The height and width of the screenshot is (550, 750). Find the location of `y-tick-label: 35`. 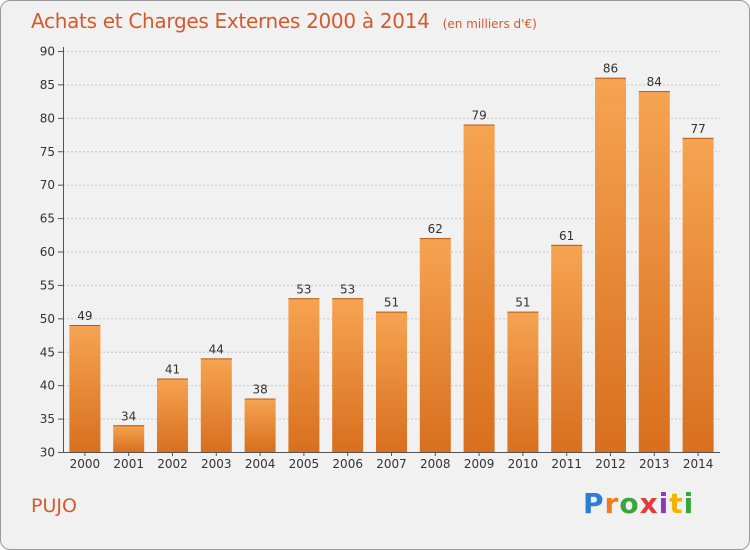

y-tick-label: 35 is located at coordinates (47, 419).